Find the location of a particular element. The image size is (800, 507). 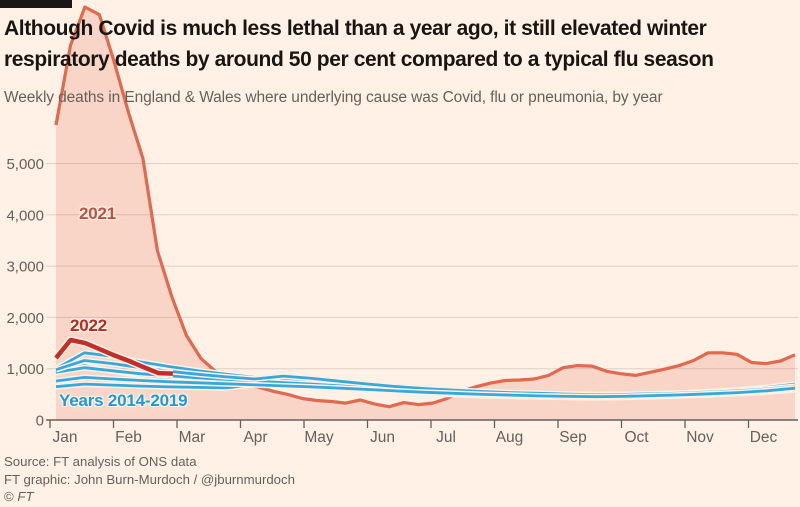

x-tick-label: Jul is located at coordinates (446, 437).